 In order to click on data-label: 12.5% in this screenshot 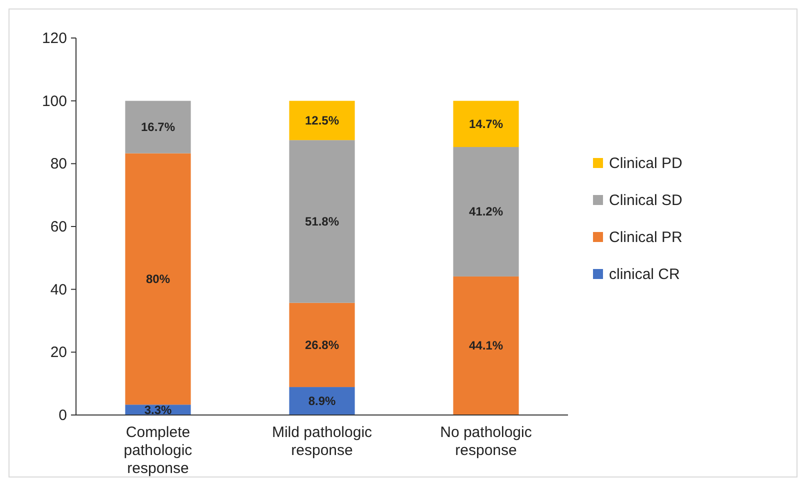, I will do `click(322, 120)`.